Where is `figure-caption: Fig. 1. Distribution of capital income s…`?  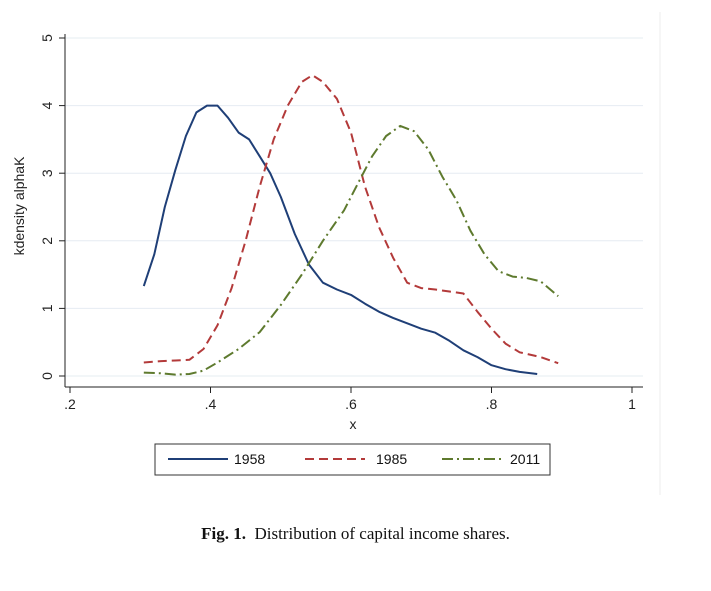 figure-caption: Fig. 1. Distribution of capital income s… is located at coordinates (355, 534).